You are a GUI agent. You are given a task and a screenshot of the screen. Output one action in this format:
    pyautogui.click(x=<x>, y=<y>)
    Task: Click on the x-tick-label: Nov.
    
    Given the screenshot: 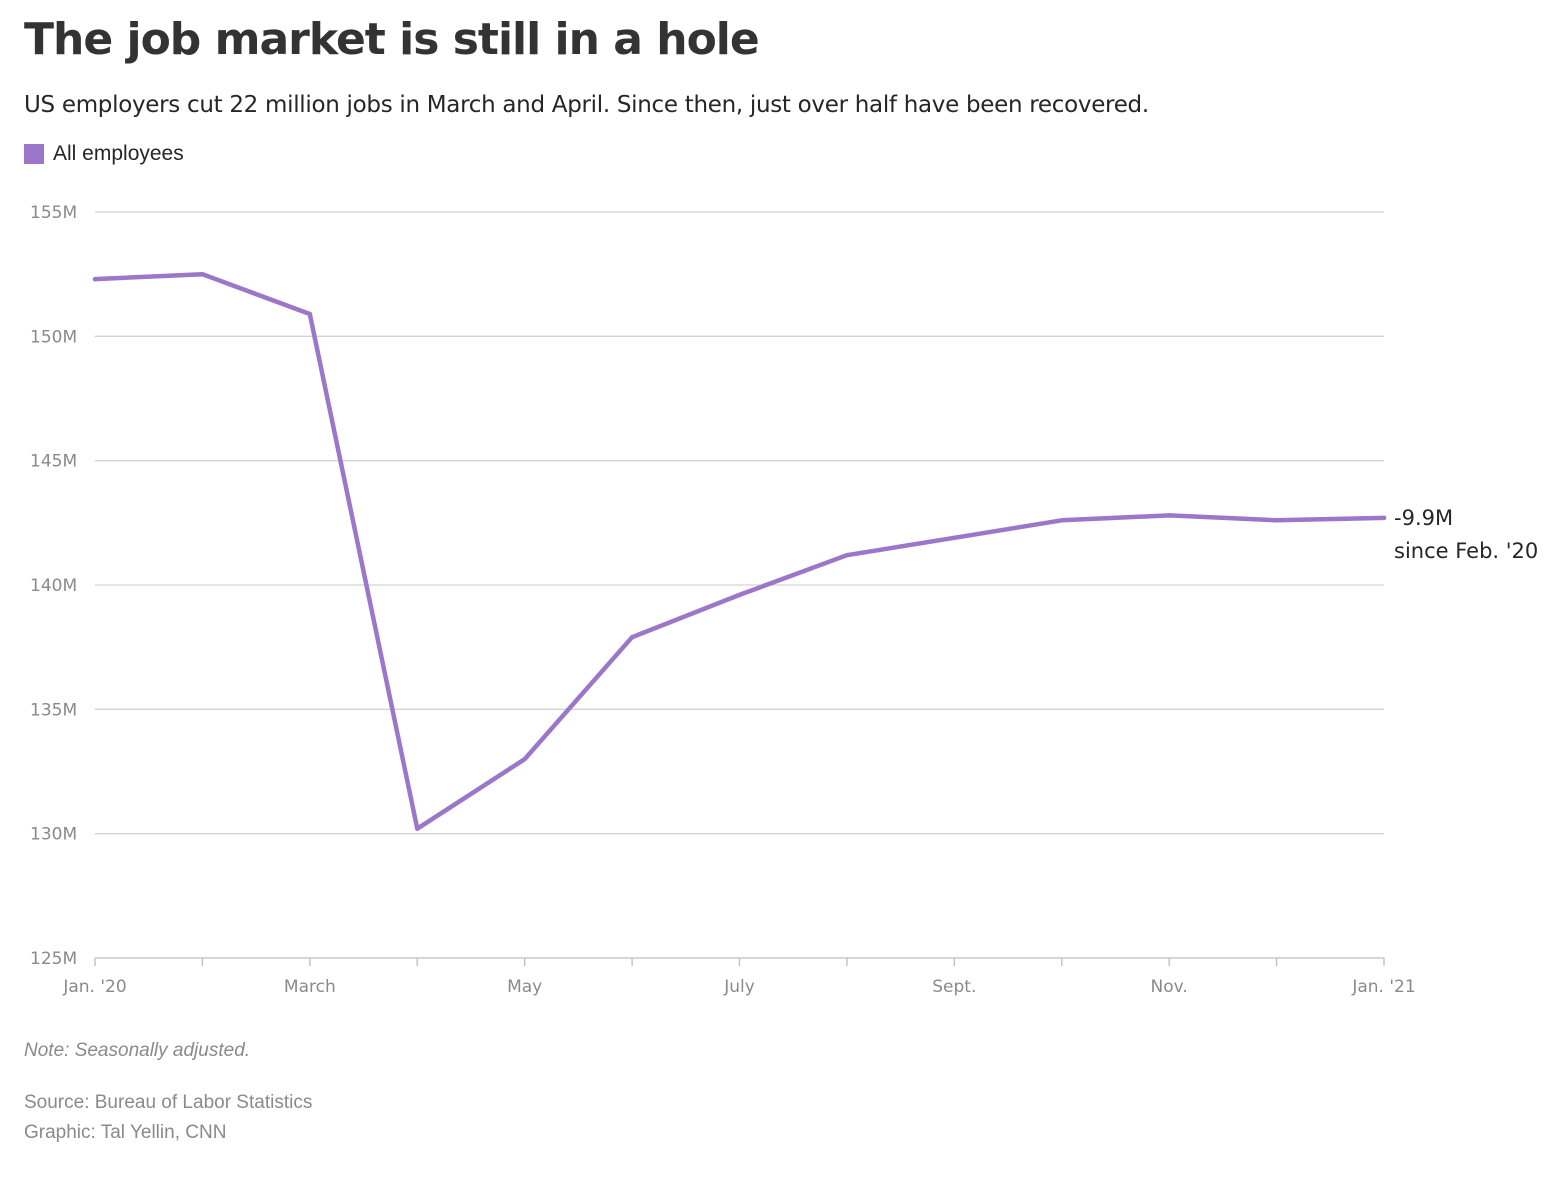 What is the action you would take?
    pyautogui.click(x=1169, y=987)
    